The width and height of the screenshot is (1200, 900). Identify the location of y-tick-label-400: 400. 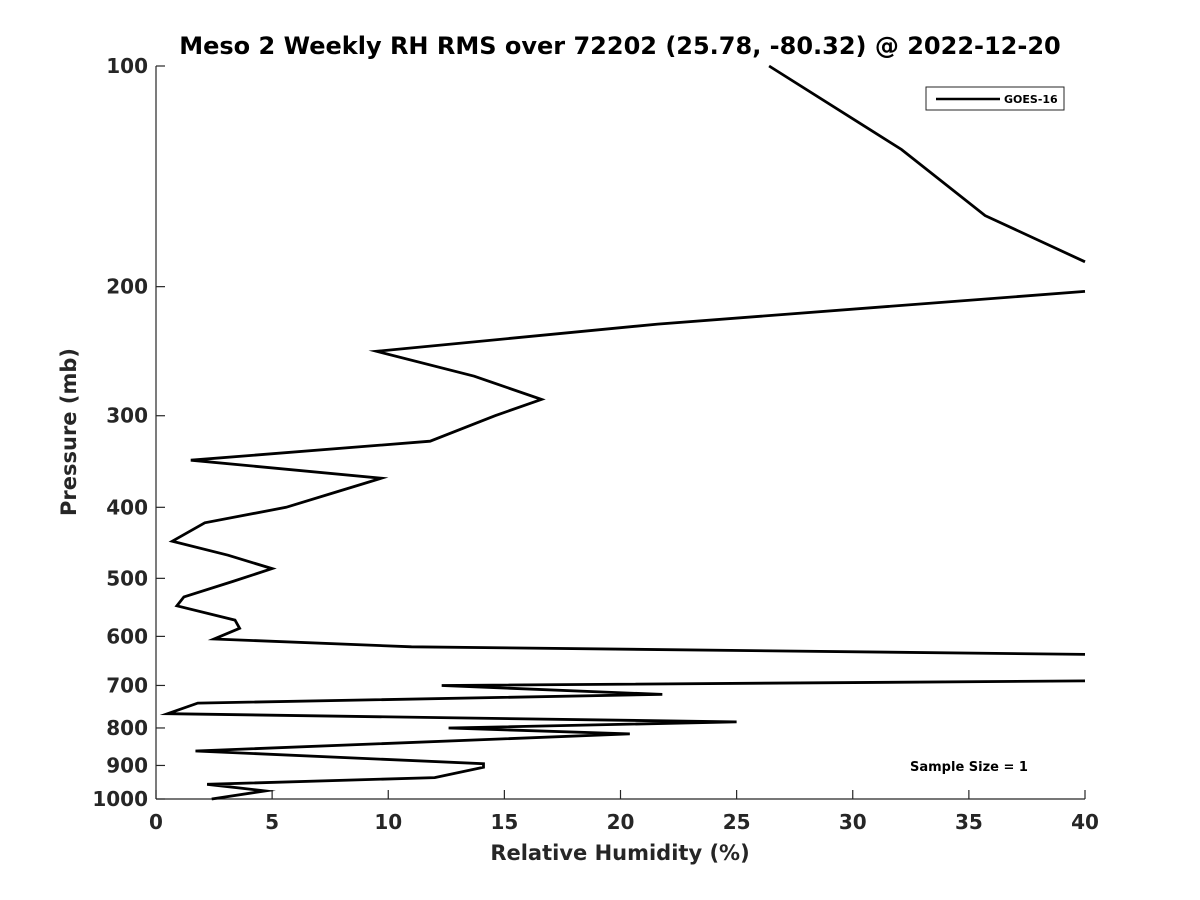
(127, 507).